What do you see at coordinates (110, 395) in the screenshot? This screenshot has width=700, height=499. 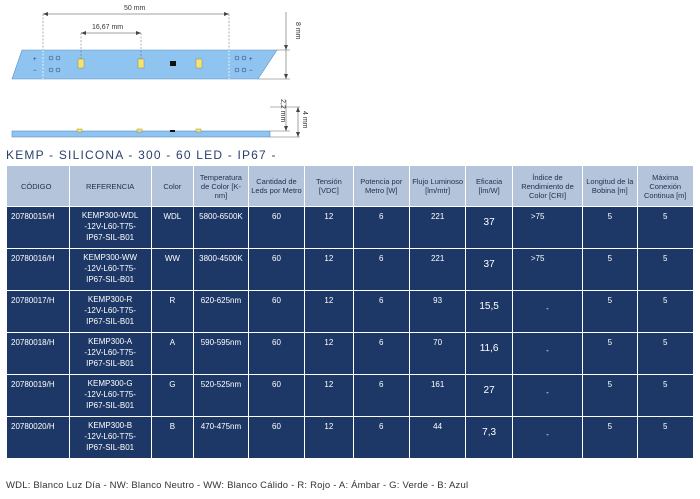 I see `cell-referencia: KEMP300-G -12V-L60-T75- IP67-SIL-B01` at bounding box center [110, 395].